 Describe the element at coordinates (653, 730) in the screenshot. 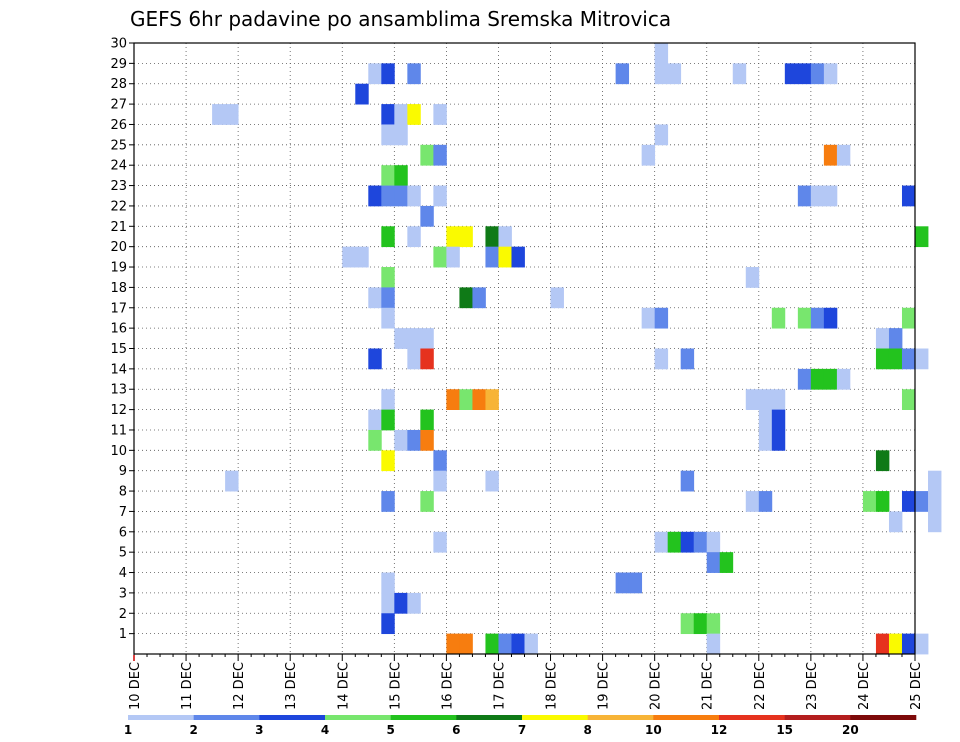

I see `colorbar-label: 10` at that location.